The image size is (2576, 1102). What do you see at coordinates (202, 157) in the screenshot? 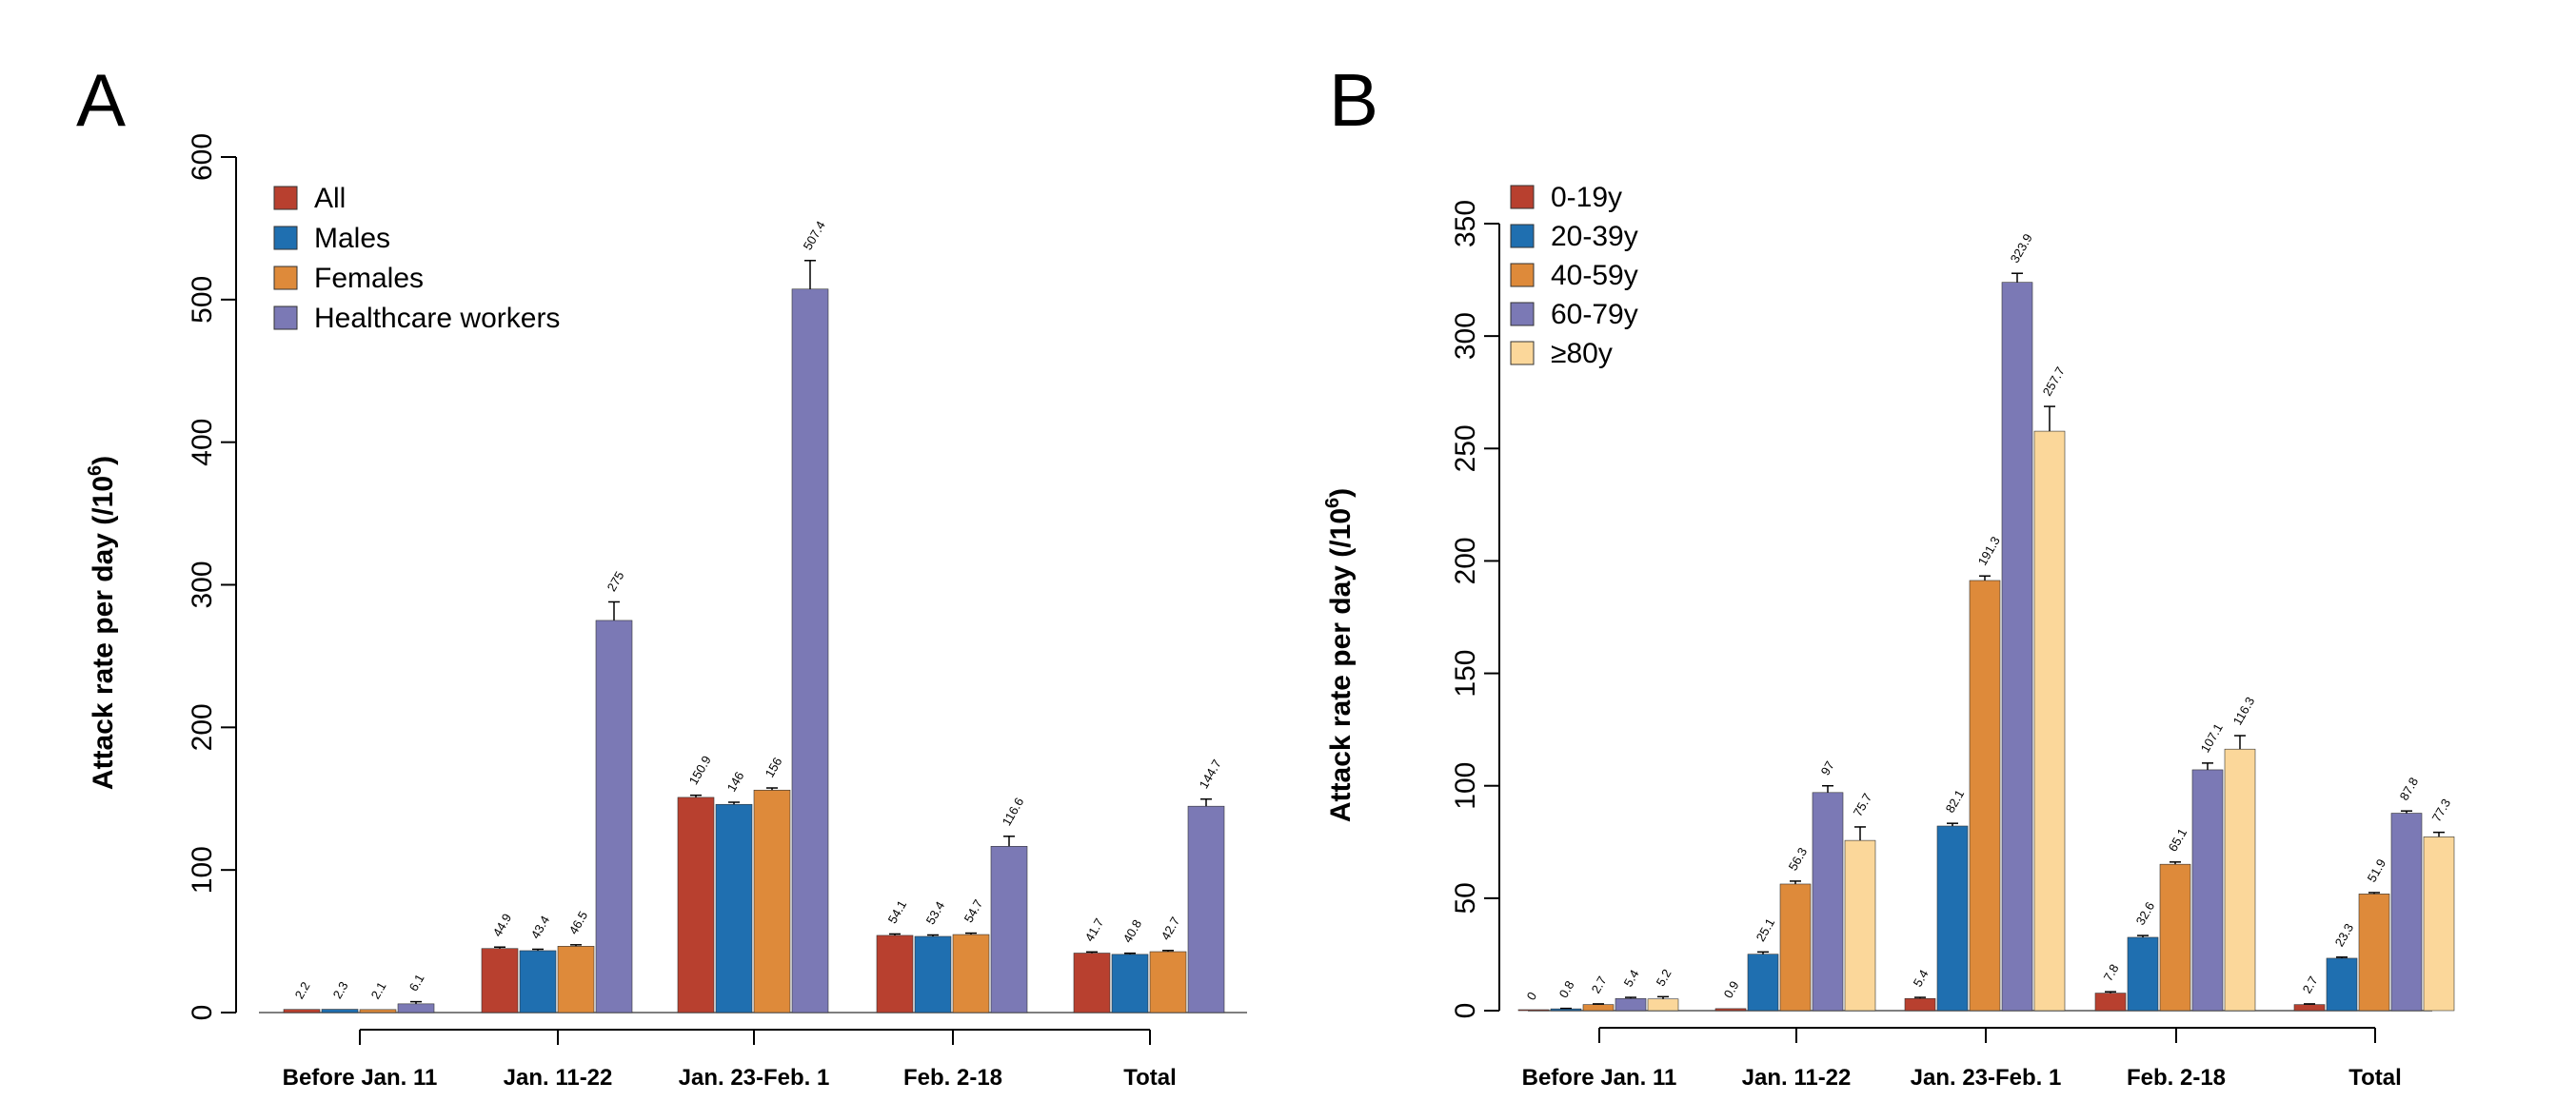
I see `y-tick-label: 600` at bounding box center [202, 157].